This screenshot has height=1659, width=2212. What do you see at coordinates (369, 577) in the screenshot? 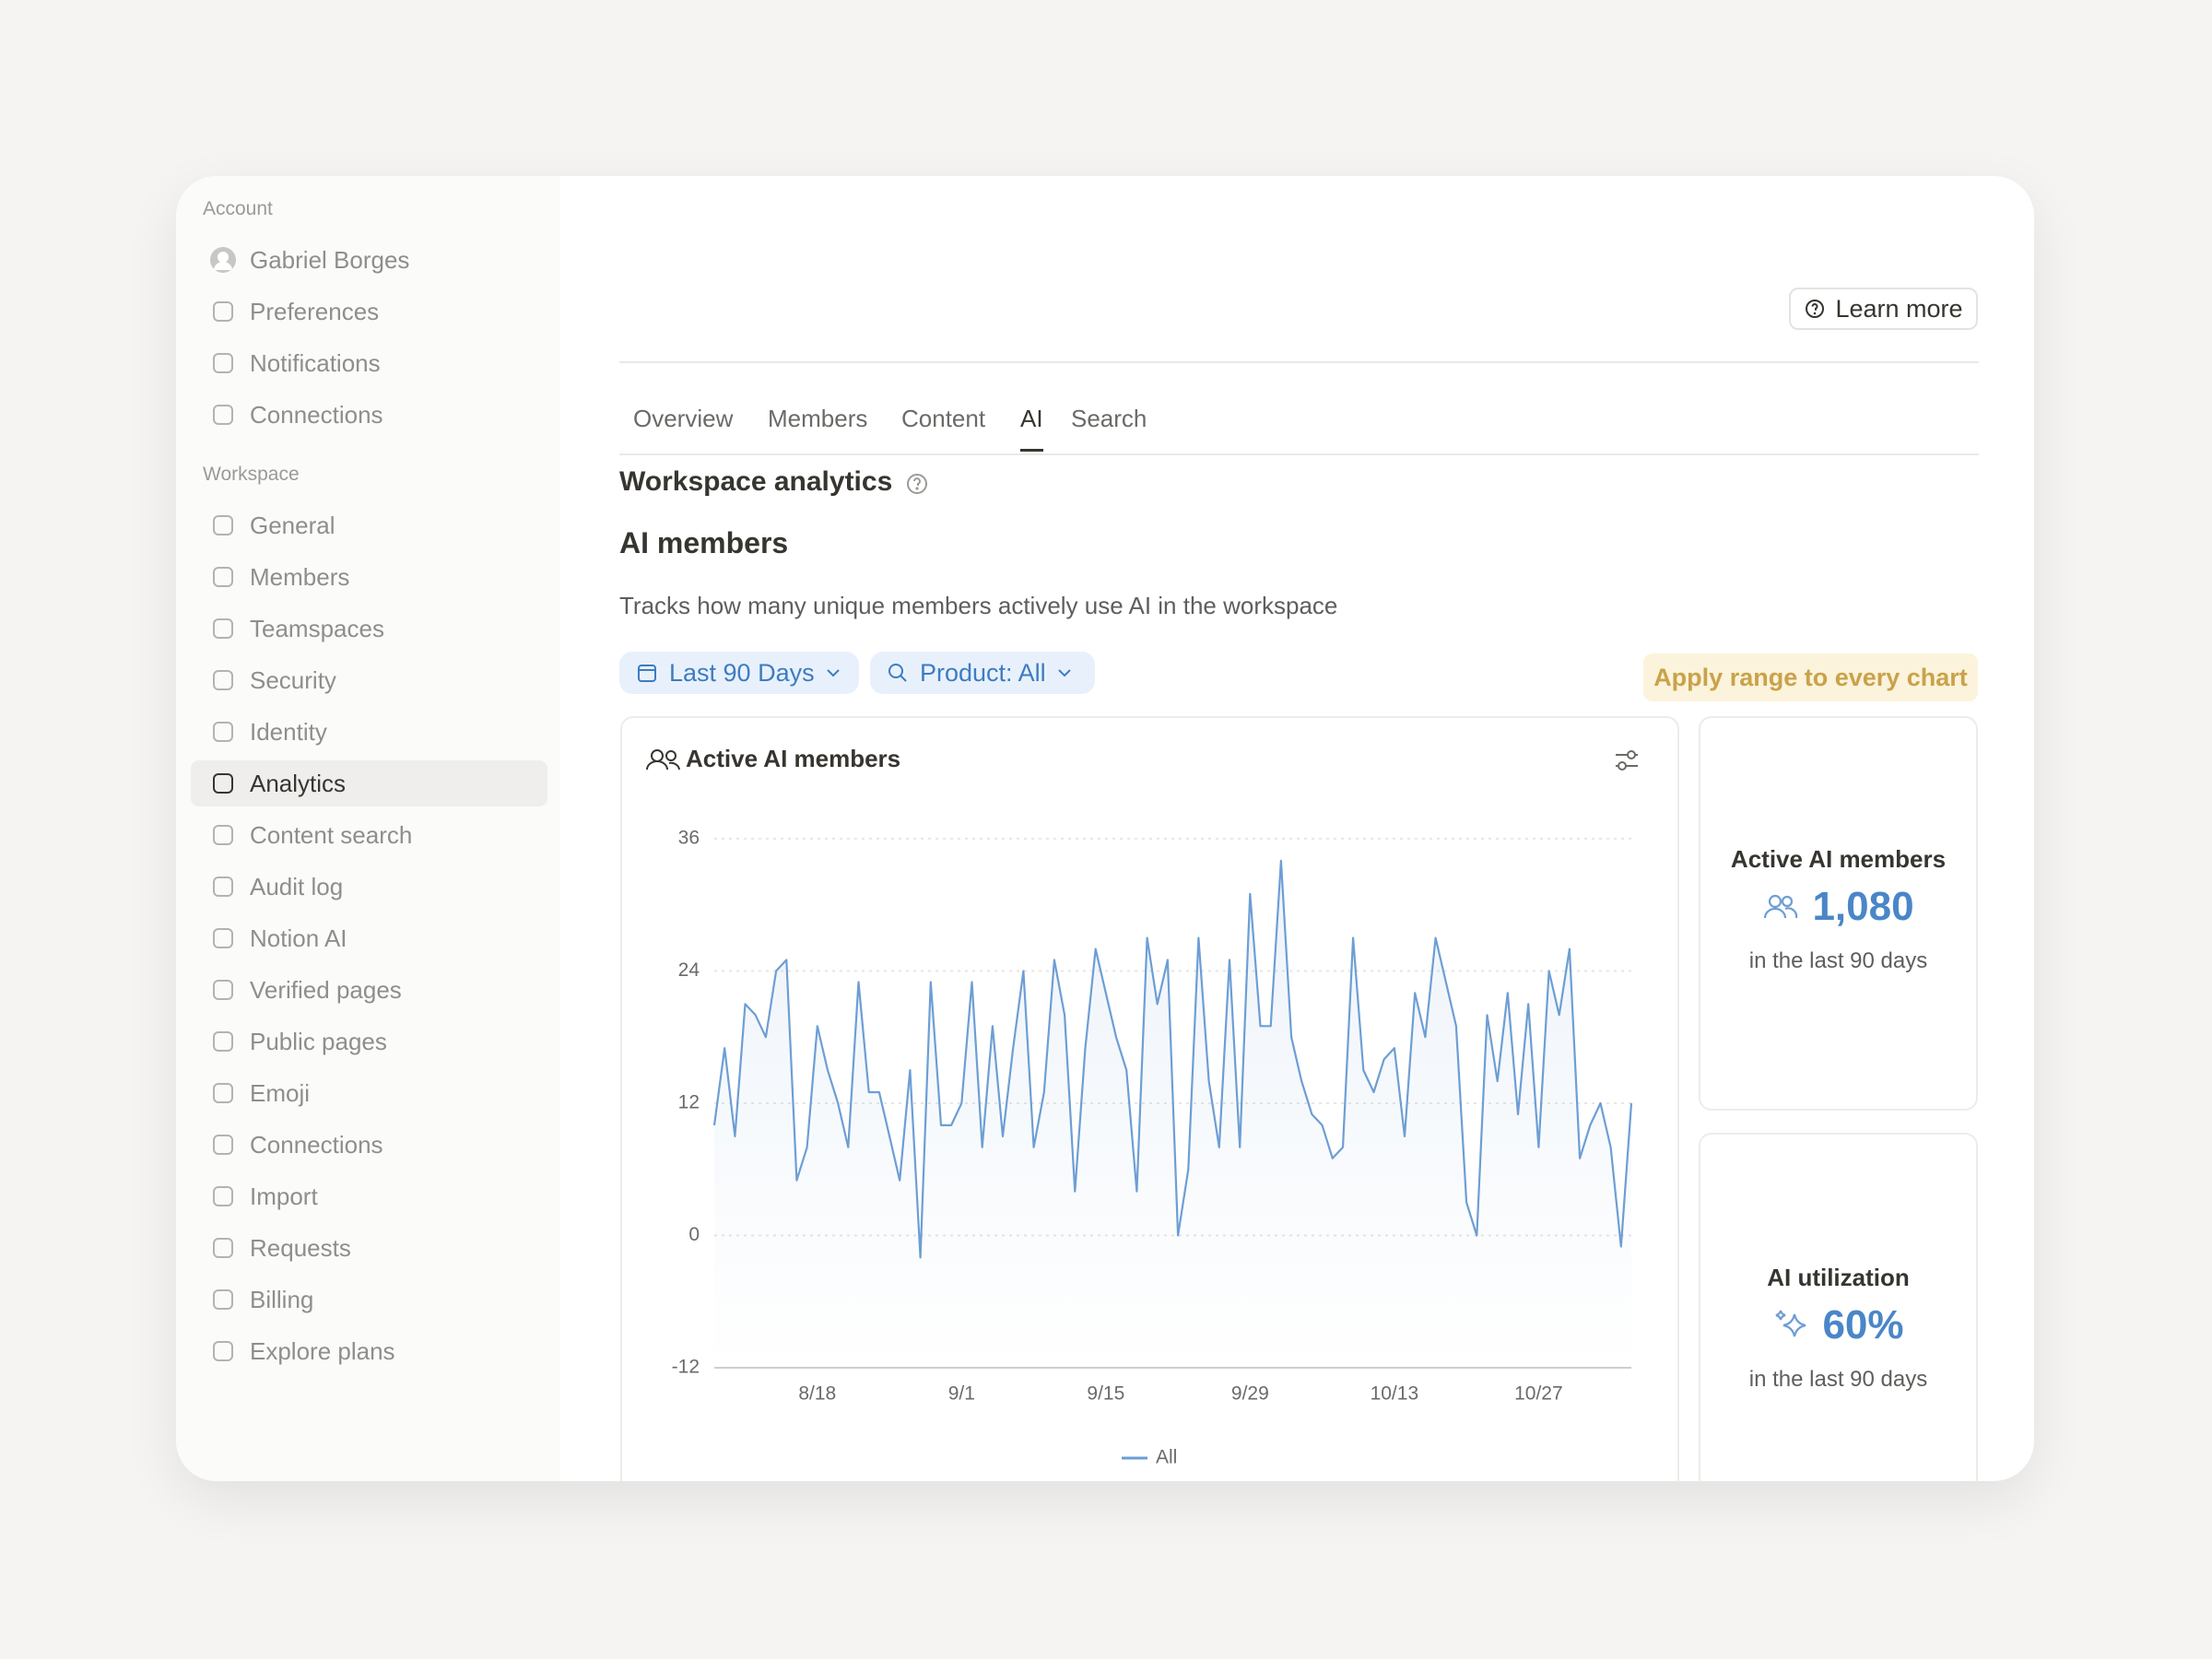
I see `sidebar-item: Members` at bounding box center [369, 577].